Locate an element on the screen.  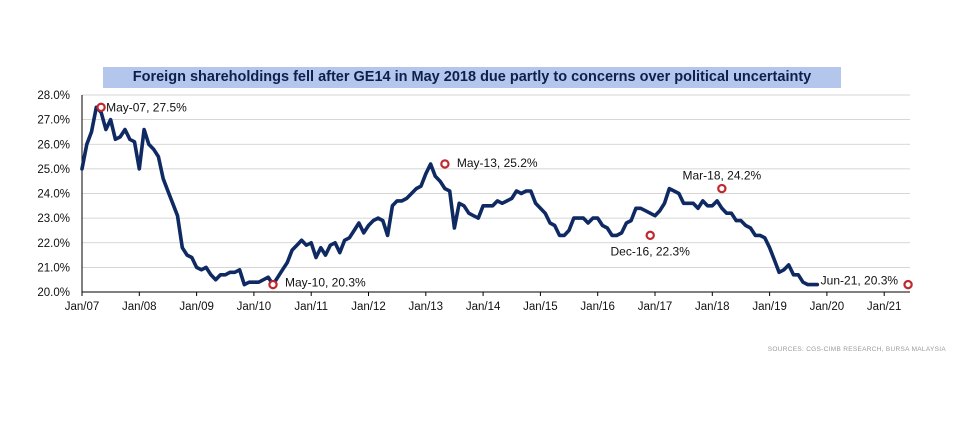
x-tick-label: Jan/17 is located at coordinates (655, 307).